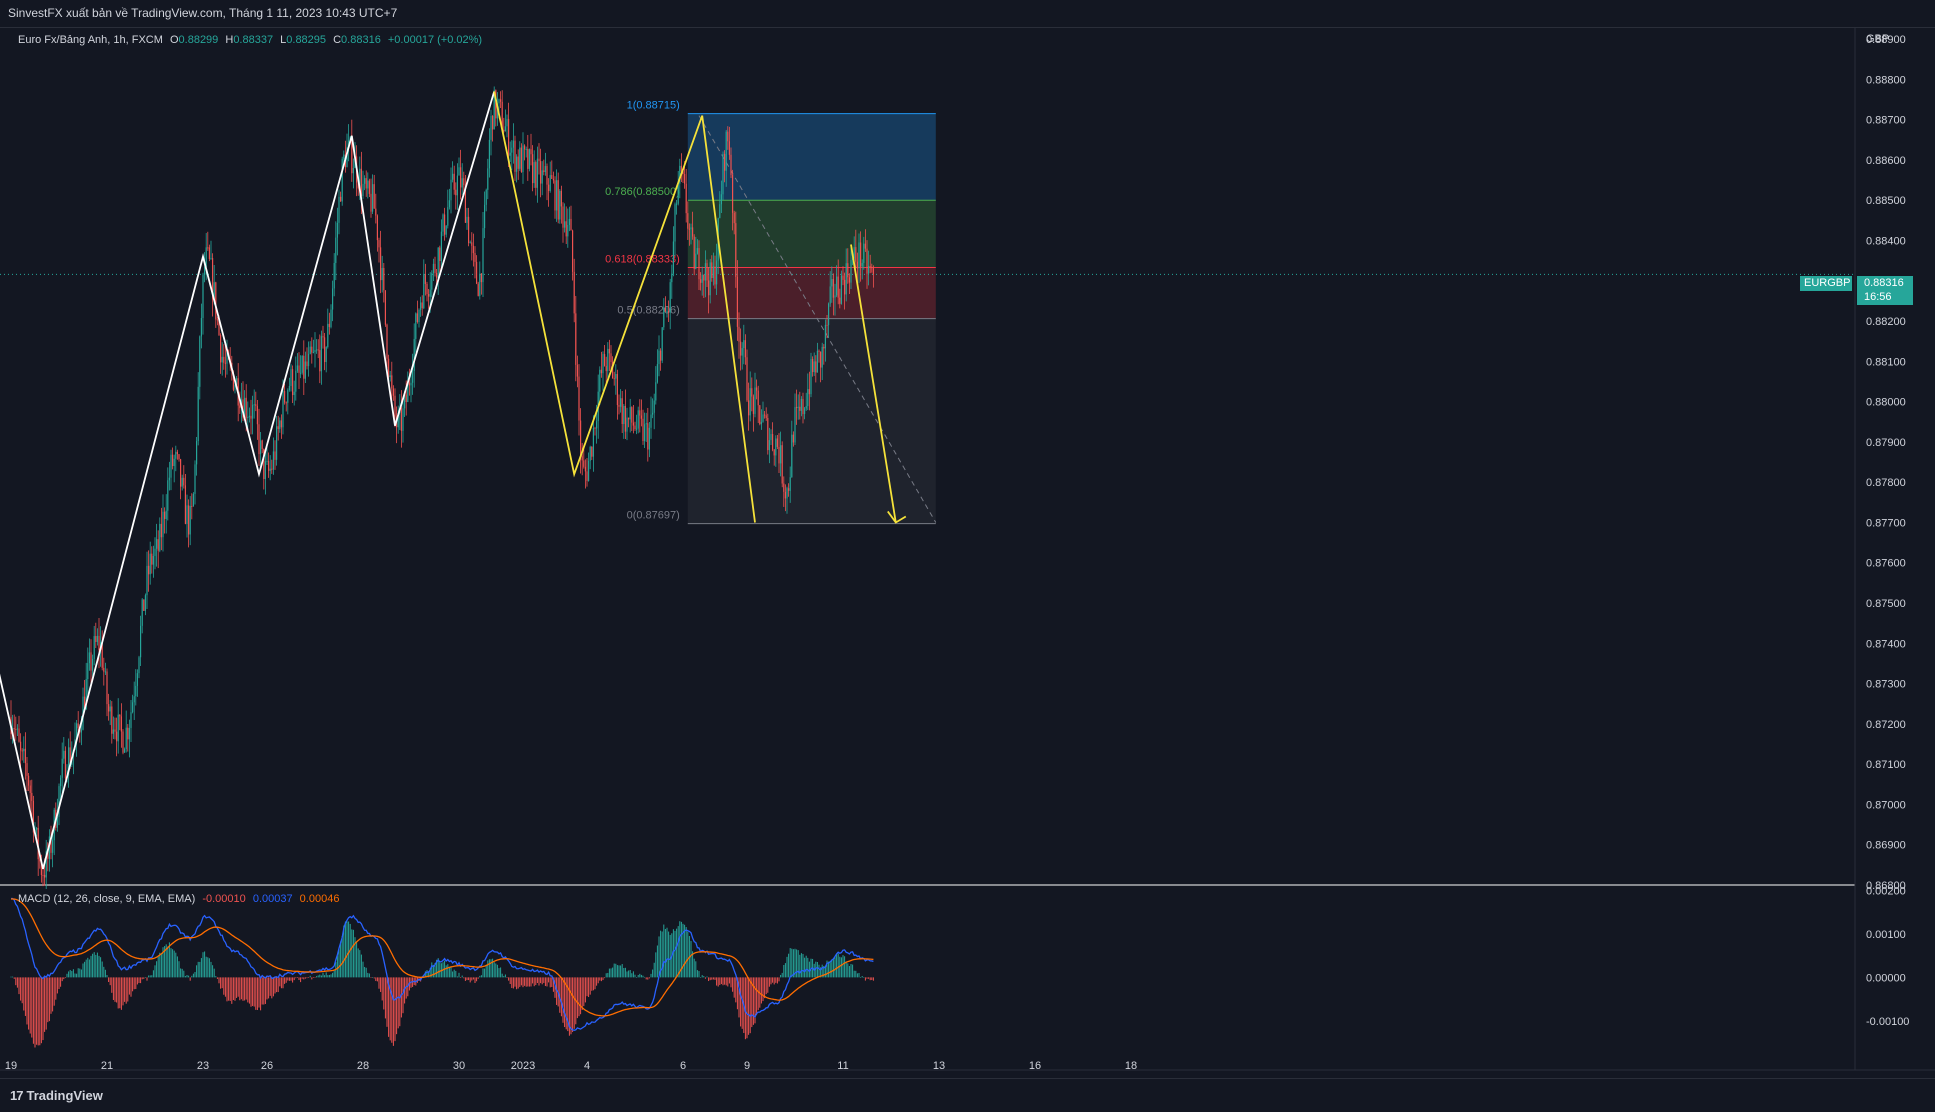 The image size is (1935, 1112). Describe the element at coordinates (435, 40) in the screenshot. I see `change-value: +0.00017 (+0.02%)` at that location.